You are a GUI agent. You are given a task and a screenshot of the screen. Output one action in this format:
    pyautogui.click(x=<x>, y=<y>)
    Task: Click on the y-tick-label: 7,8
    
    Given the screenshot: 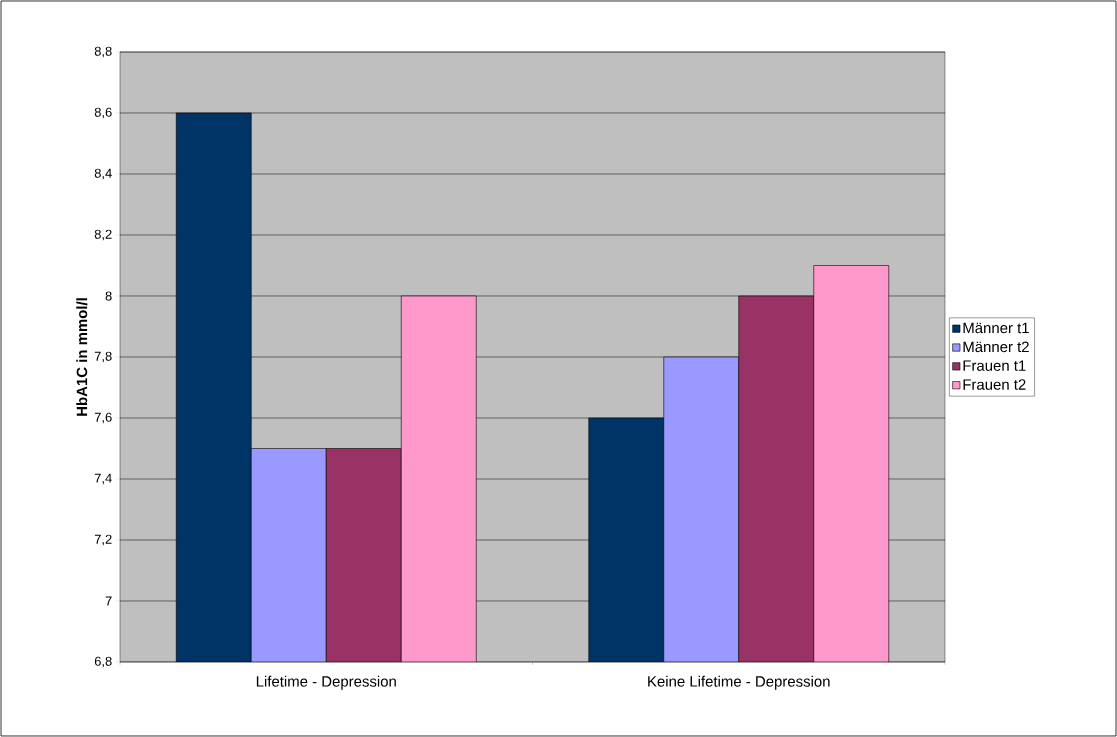 What is the action you would take?
    pyautogui.click(x=103, y=357)
    